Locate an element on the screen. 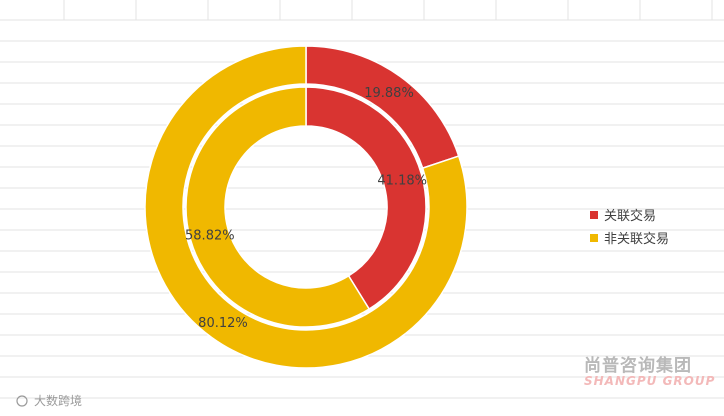 Image resolution: width=724 pixels, height=416 pixels. watermark-bottom-left: 大数跨境 is located at coordinates (49, 400).